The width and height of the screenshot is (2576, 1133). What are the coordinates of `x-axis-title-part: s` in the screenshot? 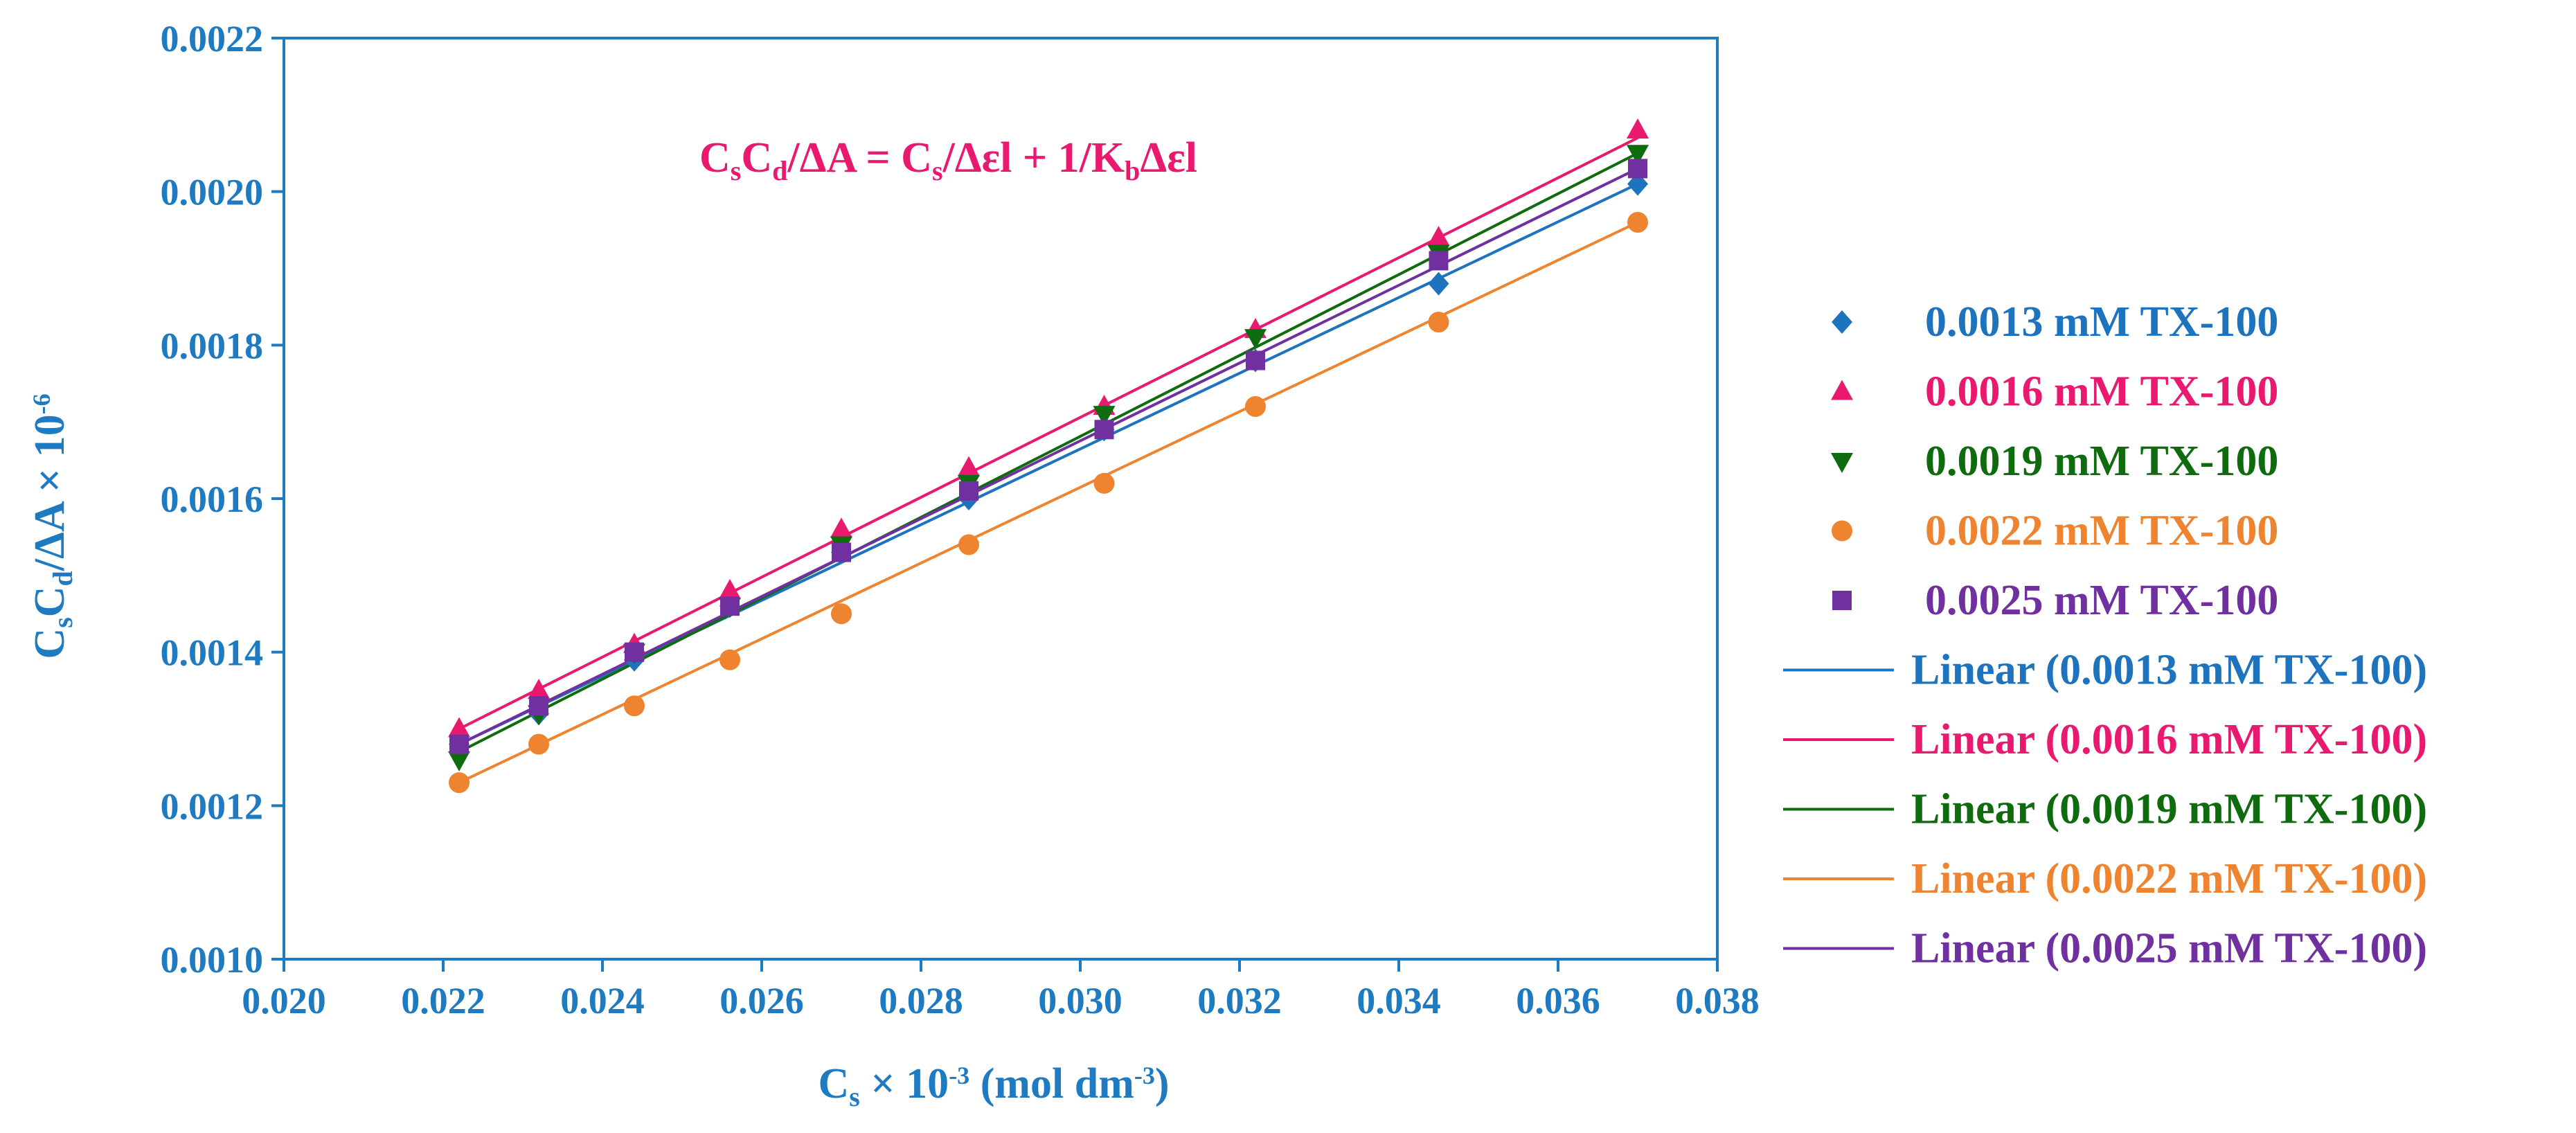 It's located at (854, 1096).